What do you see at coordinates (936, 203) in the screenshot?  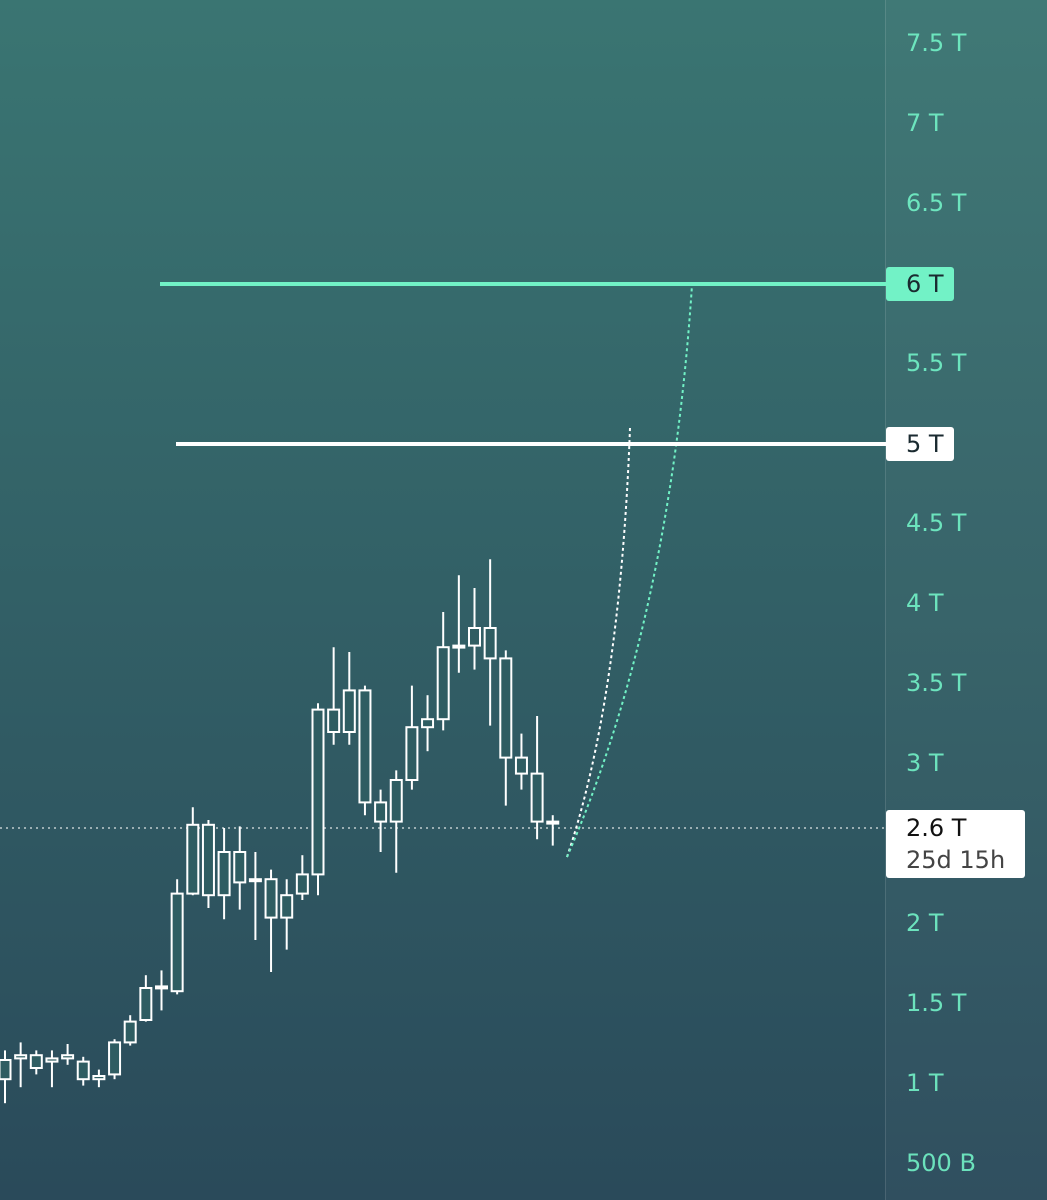 I see `y-tick-label: 6.5 T` at bounding box center [936, 203].